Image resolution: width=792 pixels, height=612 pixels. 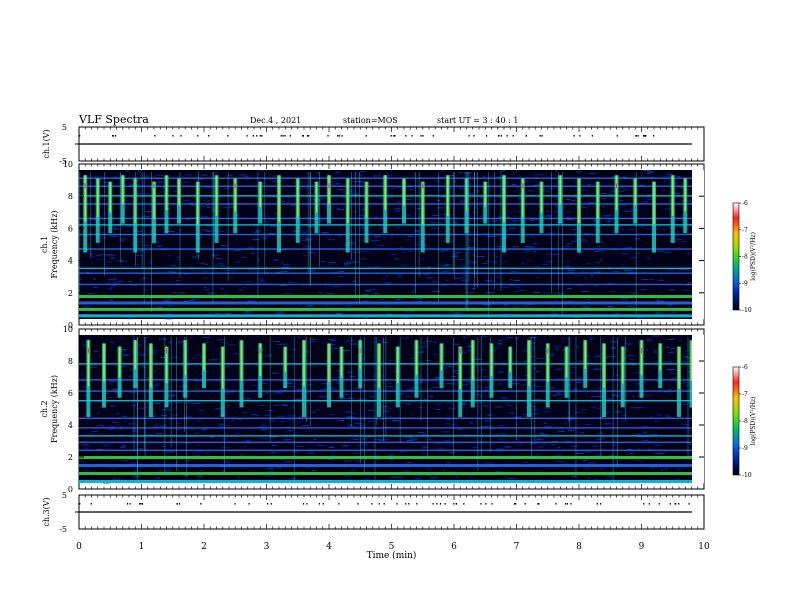 I want to click on colorbar-tick-label: -8, so click(x=745, y=421).